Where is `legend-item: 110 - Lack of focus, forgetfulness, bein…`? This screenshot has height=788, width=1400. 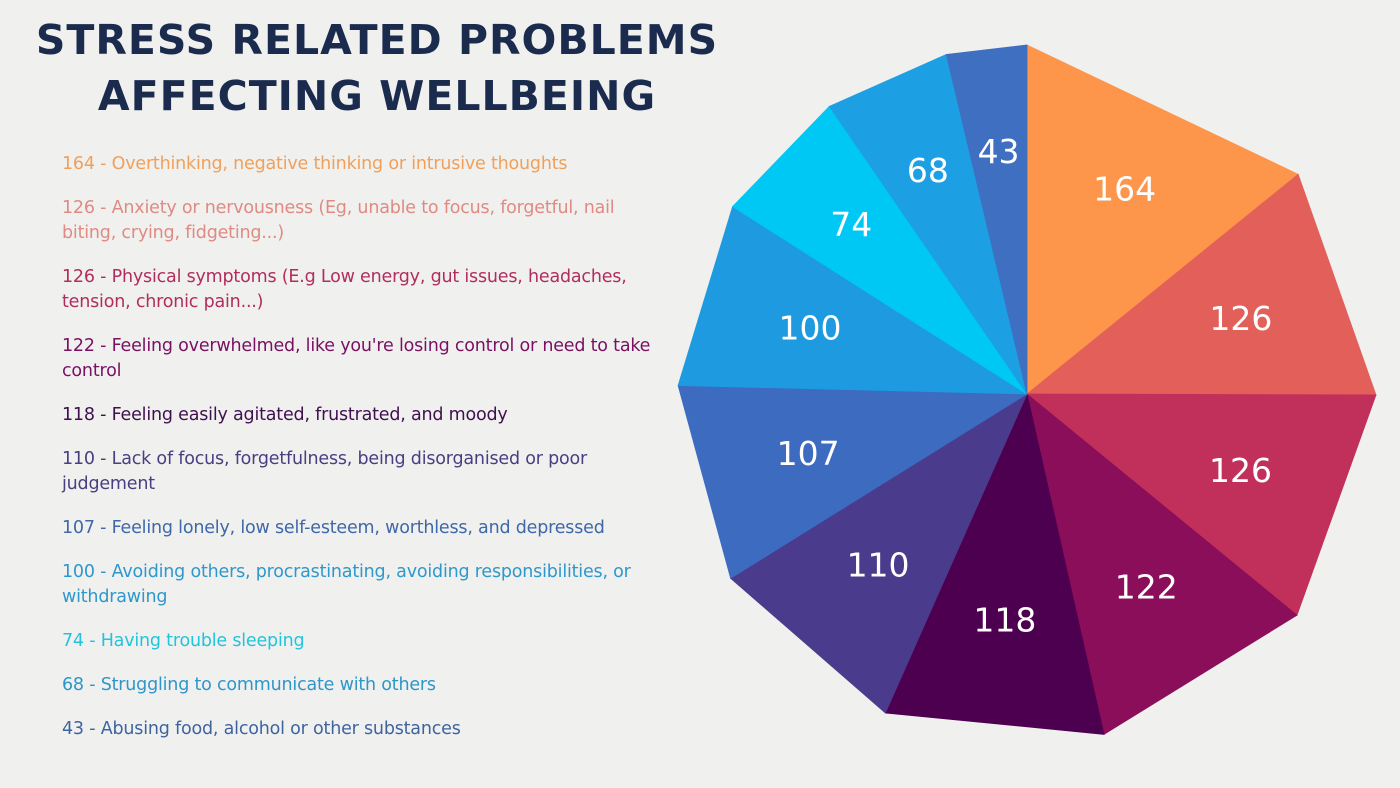 legend-item: 110 - Lack of focus, forgetfulness, bein… is located at coordinates (325, 471).